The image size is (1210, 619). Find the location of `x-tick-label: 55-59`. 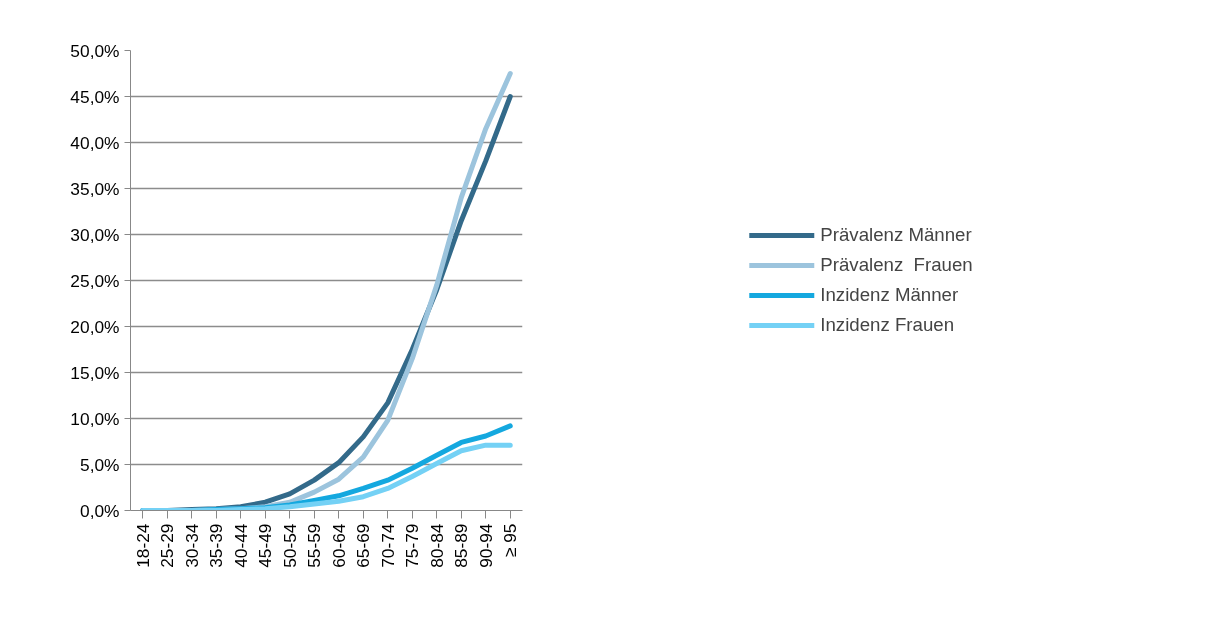

x-tick-label: 55-59 is located at coordinates (314, 545).